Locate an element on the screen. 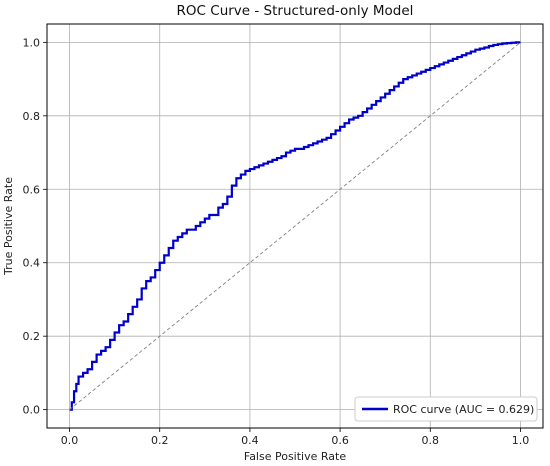 The height and width of the screenshot is (466, 550). x-tick-label: 0.6 is located at coordinates (340, 440).